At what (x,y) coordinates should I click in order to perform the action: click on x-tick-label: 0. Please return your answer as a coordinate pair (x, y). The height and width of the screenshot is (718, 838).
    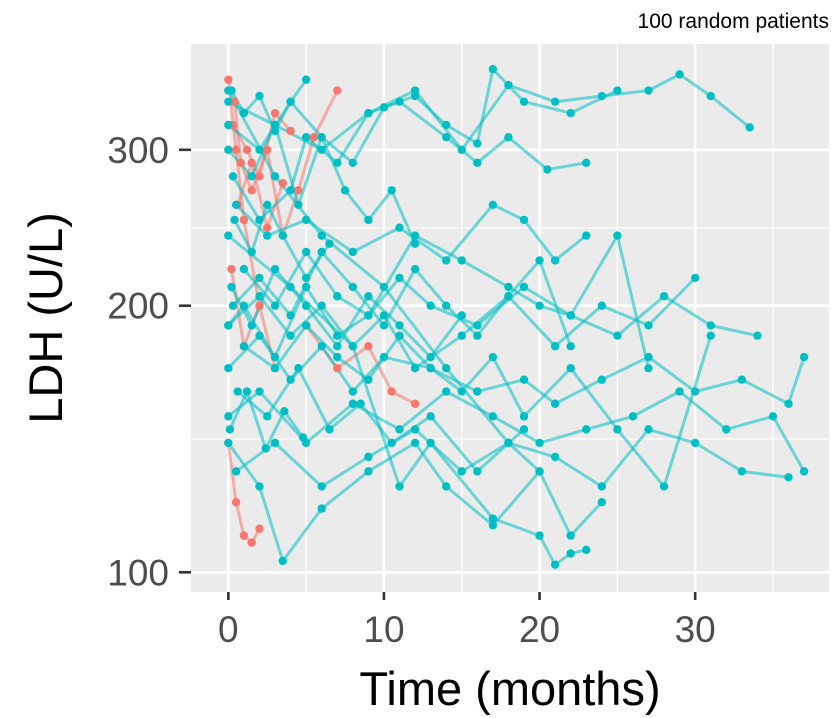
    Looking at the image, I should click on (228, 629).